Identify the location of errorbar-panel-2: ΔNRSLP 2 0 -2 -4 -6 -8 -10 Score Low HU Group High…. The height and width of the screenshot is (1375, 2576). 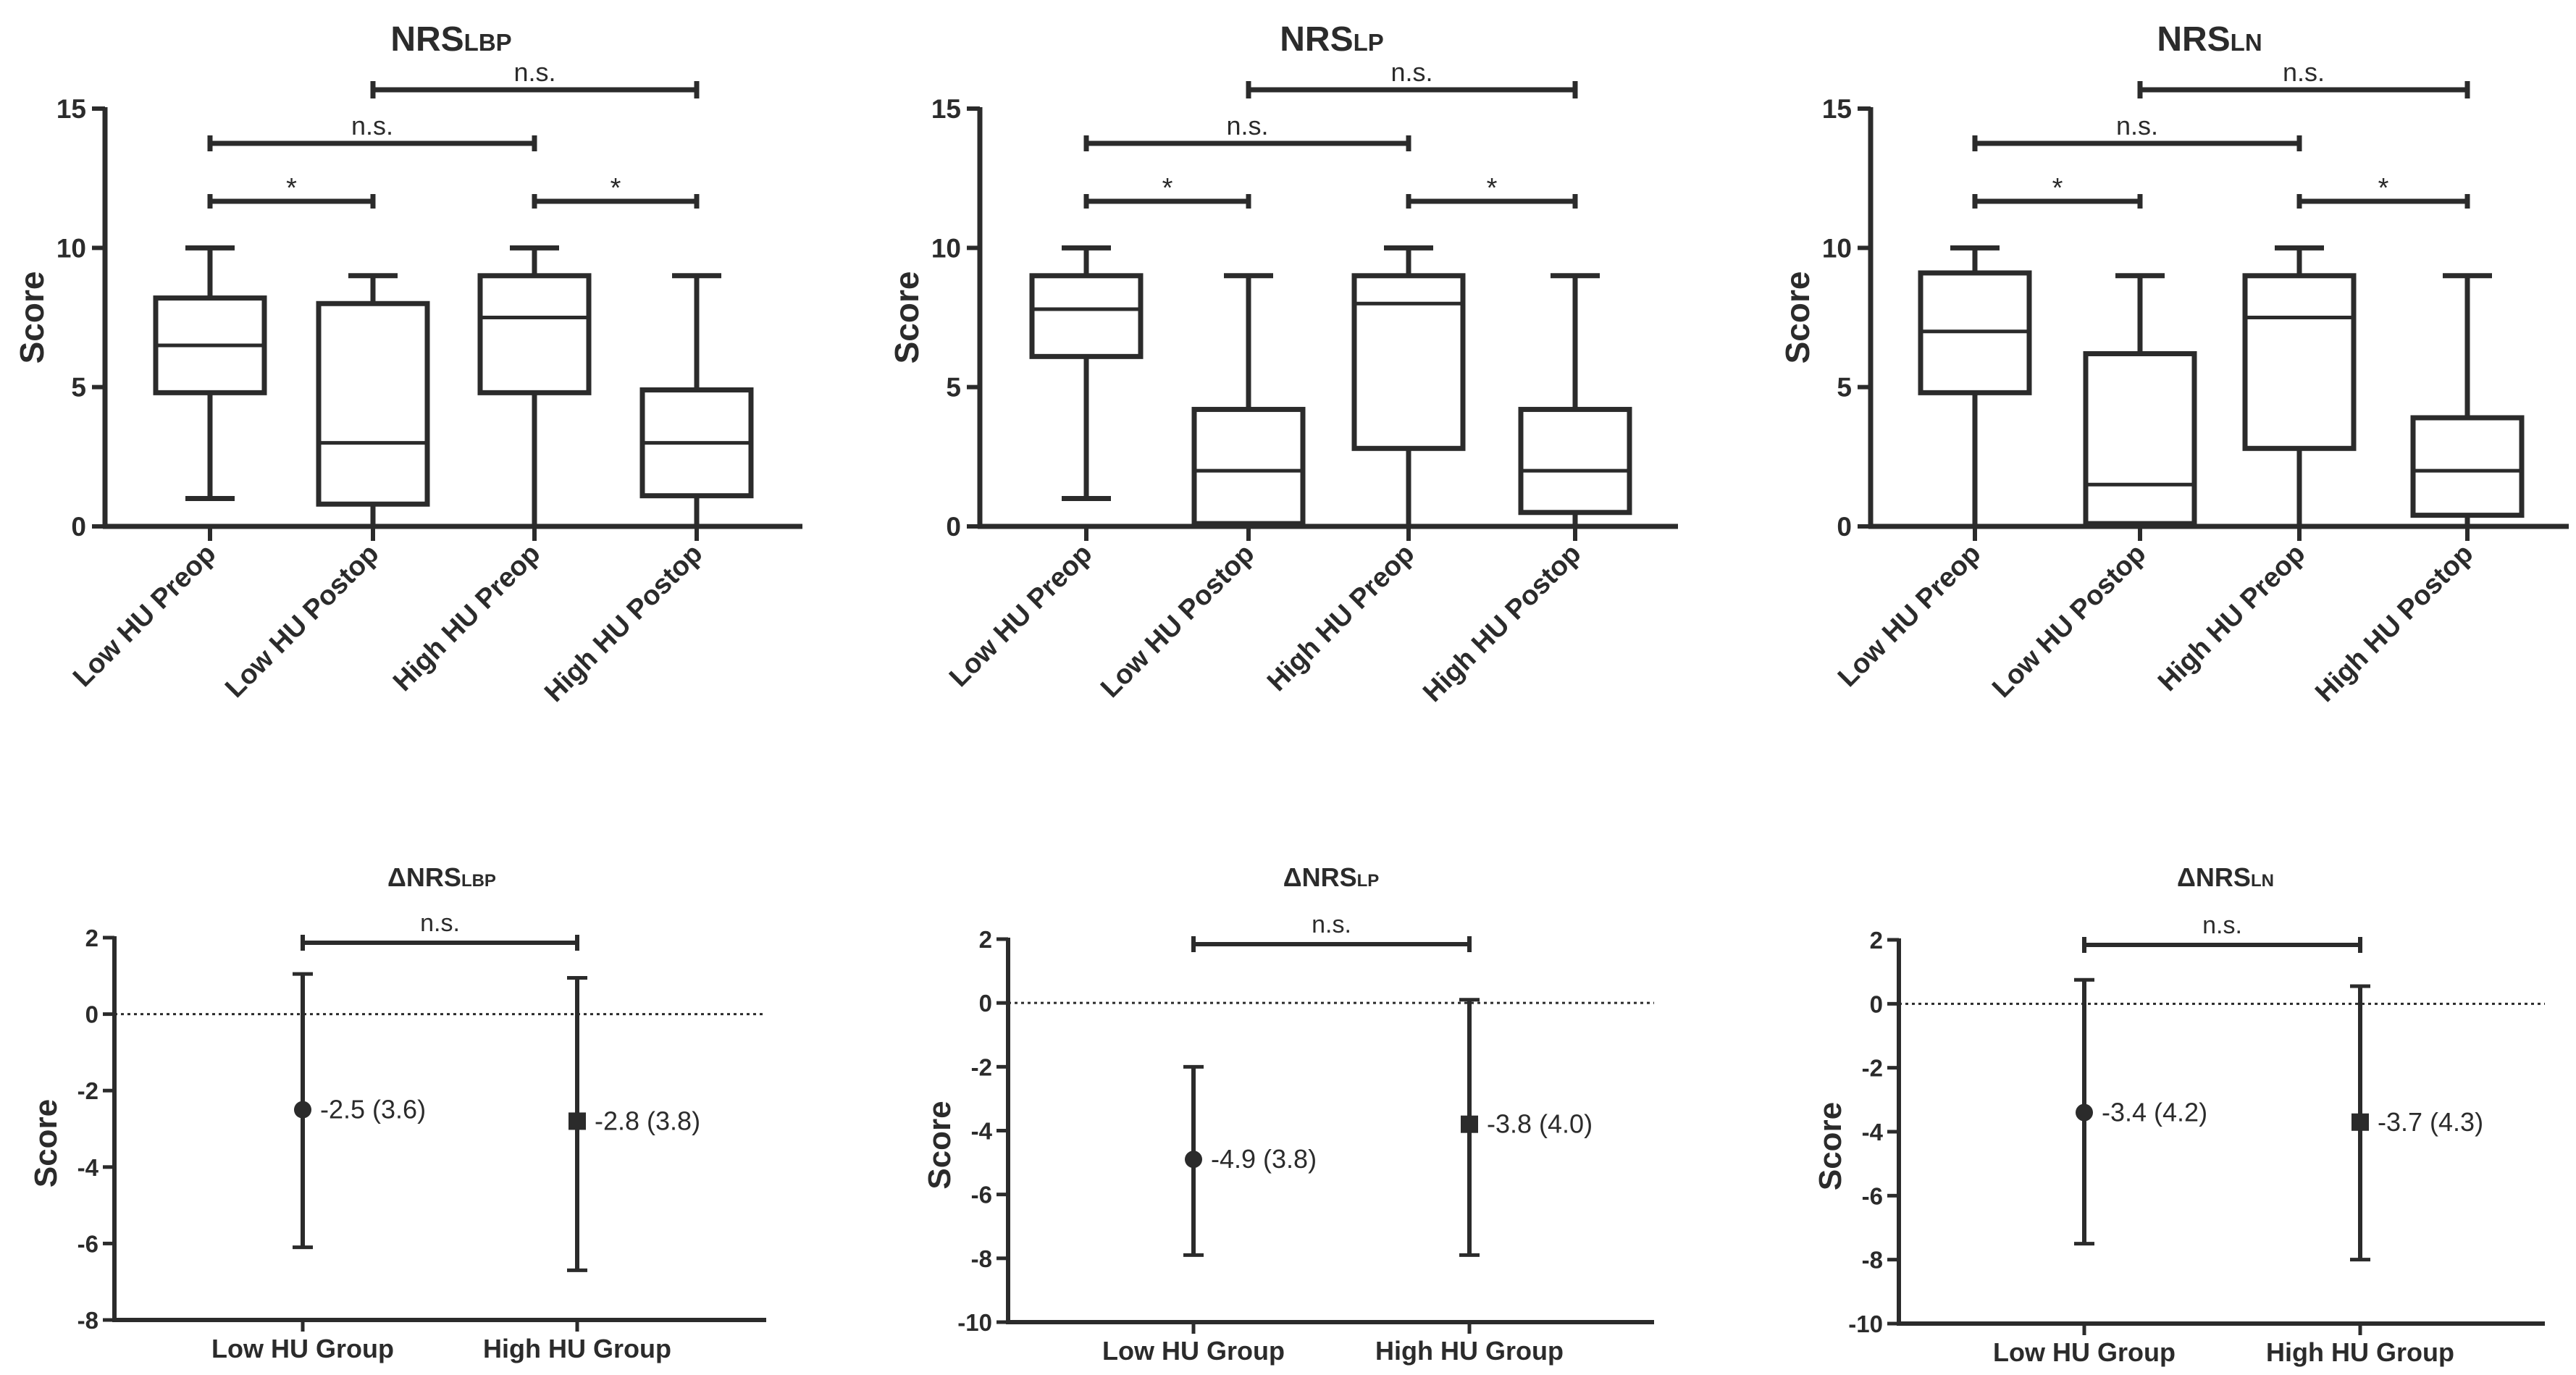
(1288, 1114).